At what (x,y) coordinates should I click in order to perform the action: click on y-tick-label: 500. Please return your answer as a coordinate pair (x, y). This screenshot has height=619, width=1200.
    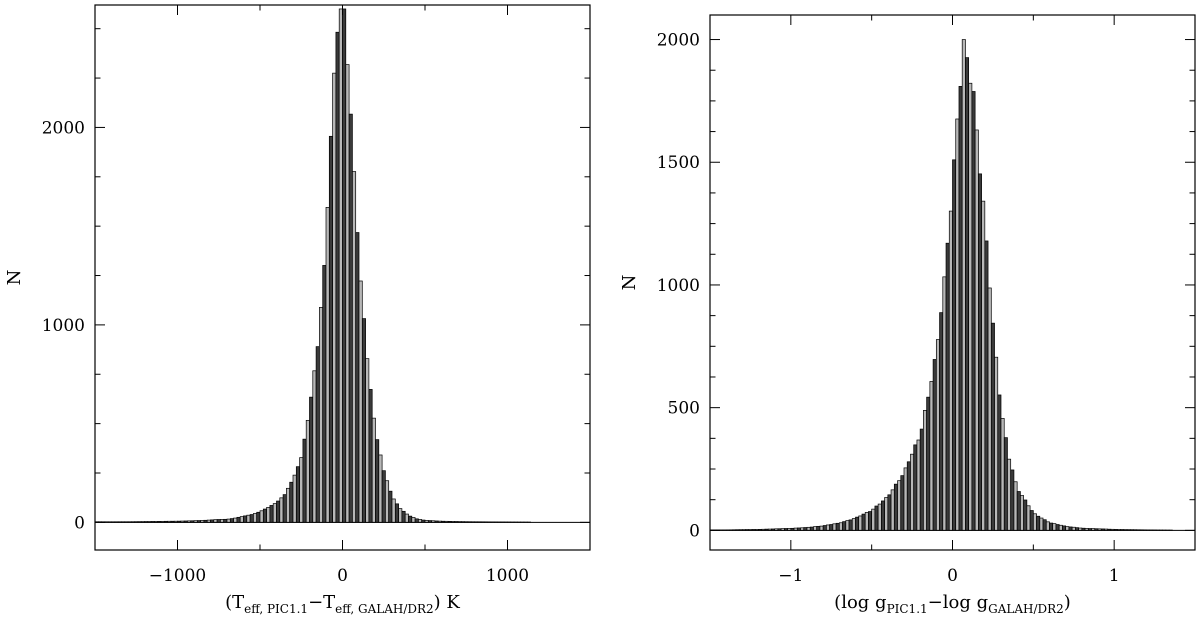
    Looking at the image, I should click on (684, 409).